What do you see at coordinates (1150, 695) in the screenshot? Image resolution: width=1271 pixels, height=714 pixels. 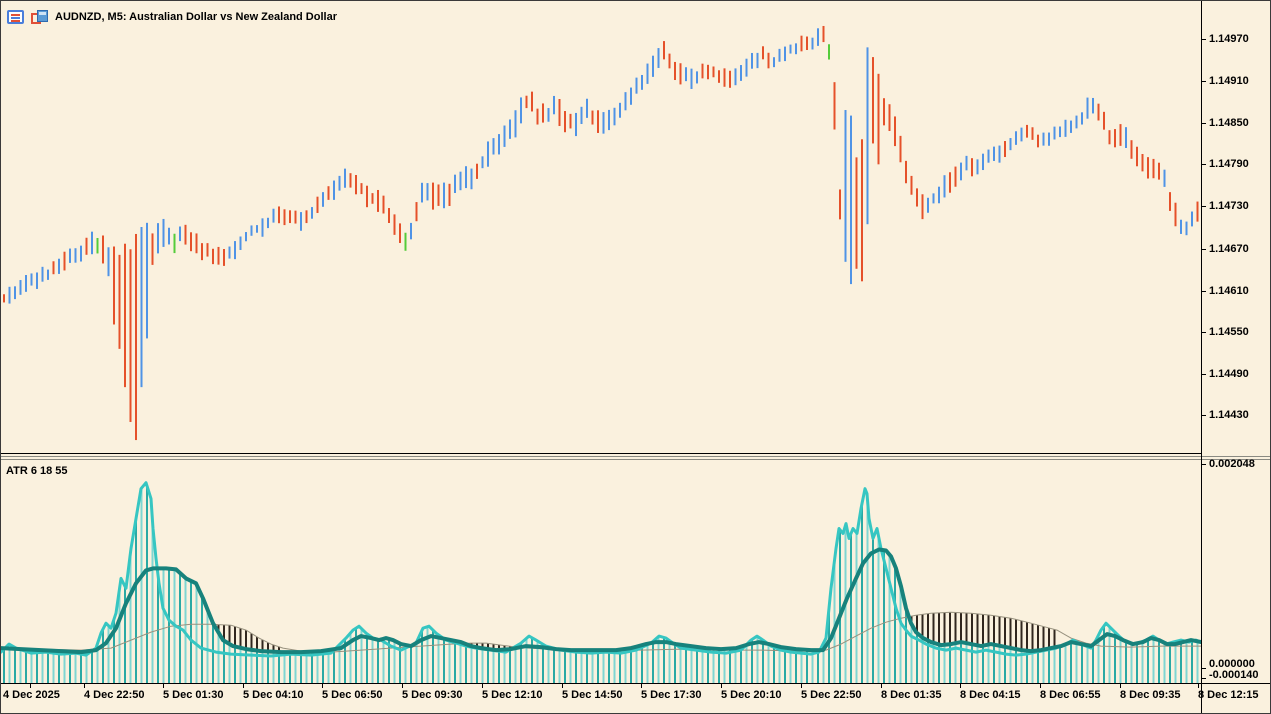 I see `time-axis-label: 8 Dec 09:35` at bounding box center [1150, 695].